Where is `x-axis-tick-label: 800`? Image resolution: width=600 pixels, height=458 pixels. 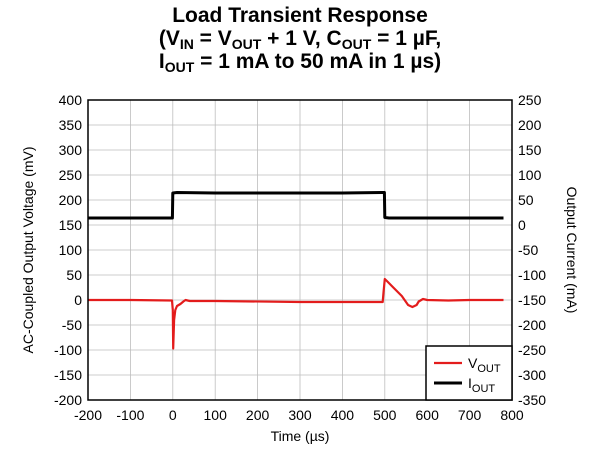
x-axis-tick-label: 800 is located at coordinates (512, 415).